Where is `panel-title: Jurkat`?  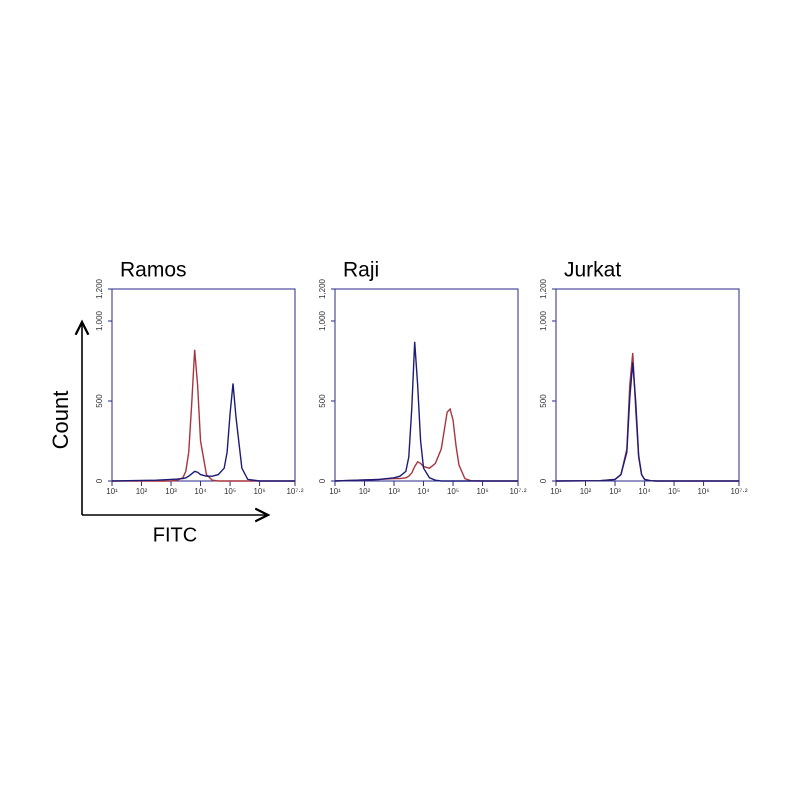
panel-title: Jurkat is located at coordinates (592, 270).